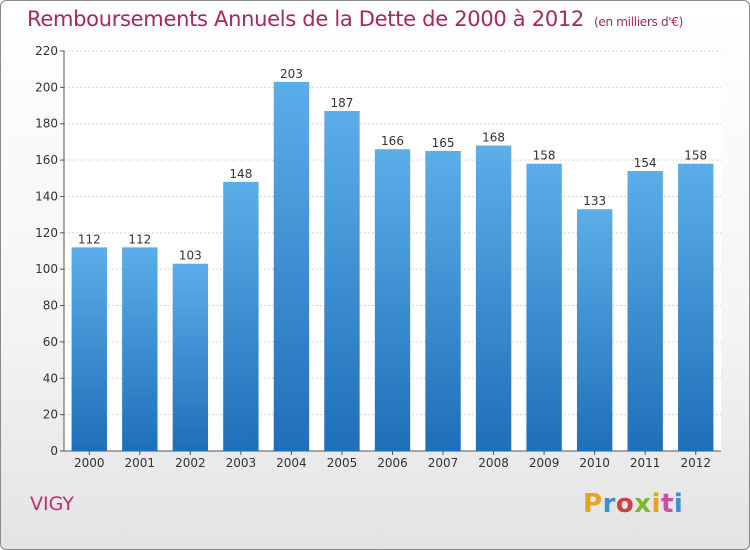 The image size is (750, 550). Describe the element at coordinates (291, 463) in the screenshot. I see `x-tick-label-2004: 2004` at that location.